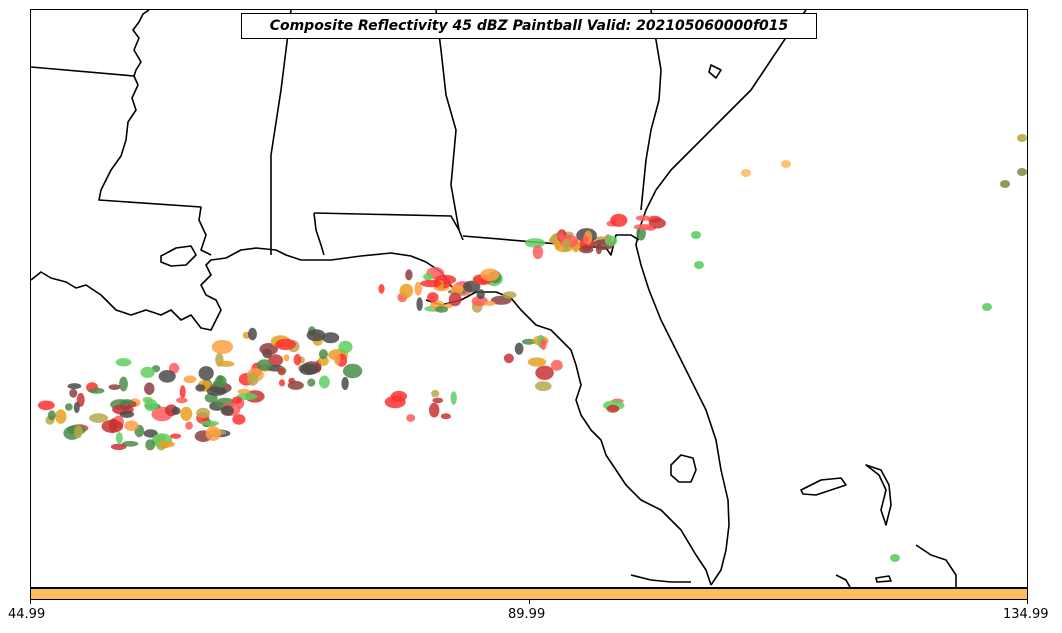  I want to click on state-border-al-fl-west, so click(319, 234).